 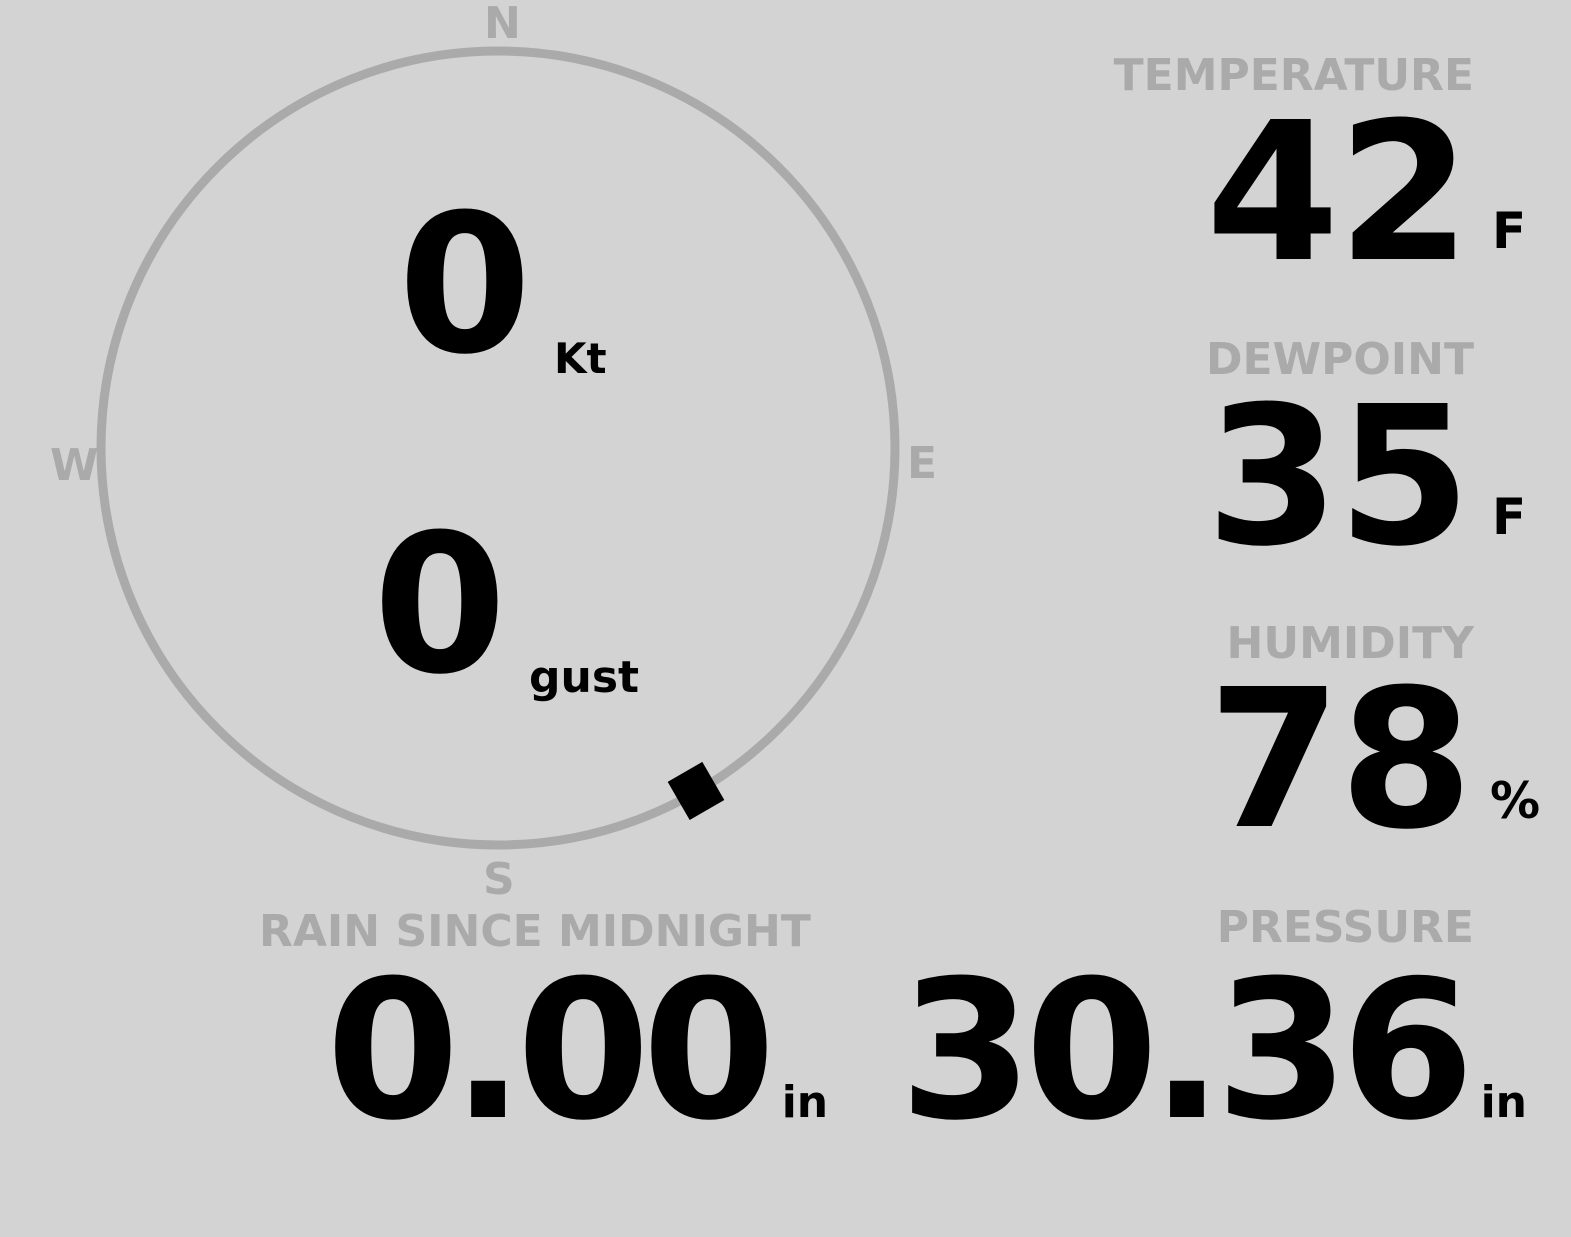 What do you see at coordinates (1350, 643) in the screenshot?
I see `humidity-label: HUMIDITY` at bounding box center [1350, 643].